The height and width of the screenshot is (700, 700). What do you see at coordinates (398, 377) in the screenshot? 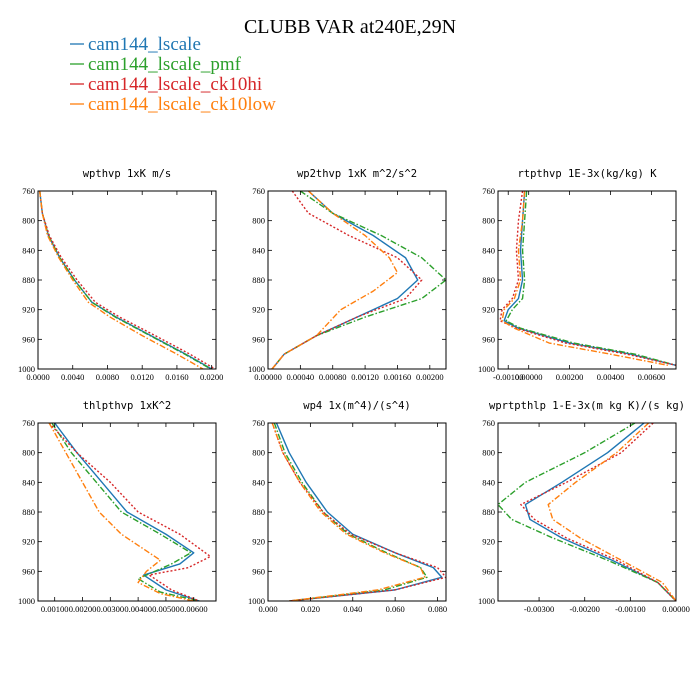
I see `x-tick-label: 0.00160` at bounding box center [398, 377].